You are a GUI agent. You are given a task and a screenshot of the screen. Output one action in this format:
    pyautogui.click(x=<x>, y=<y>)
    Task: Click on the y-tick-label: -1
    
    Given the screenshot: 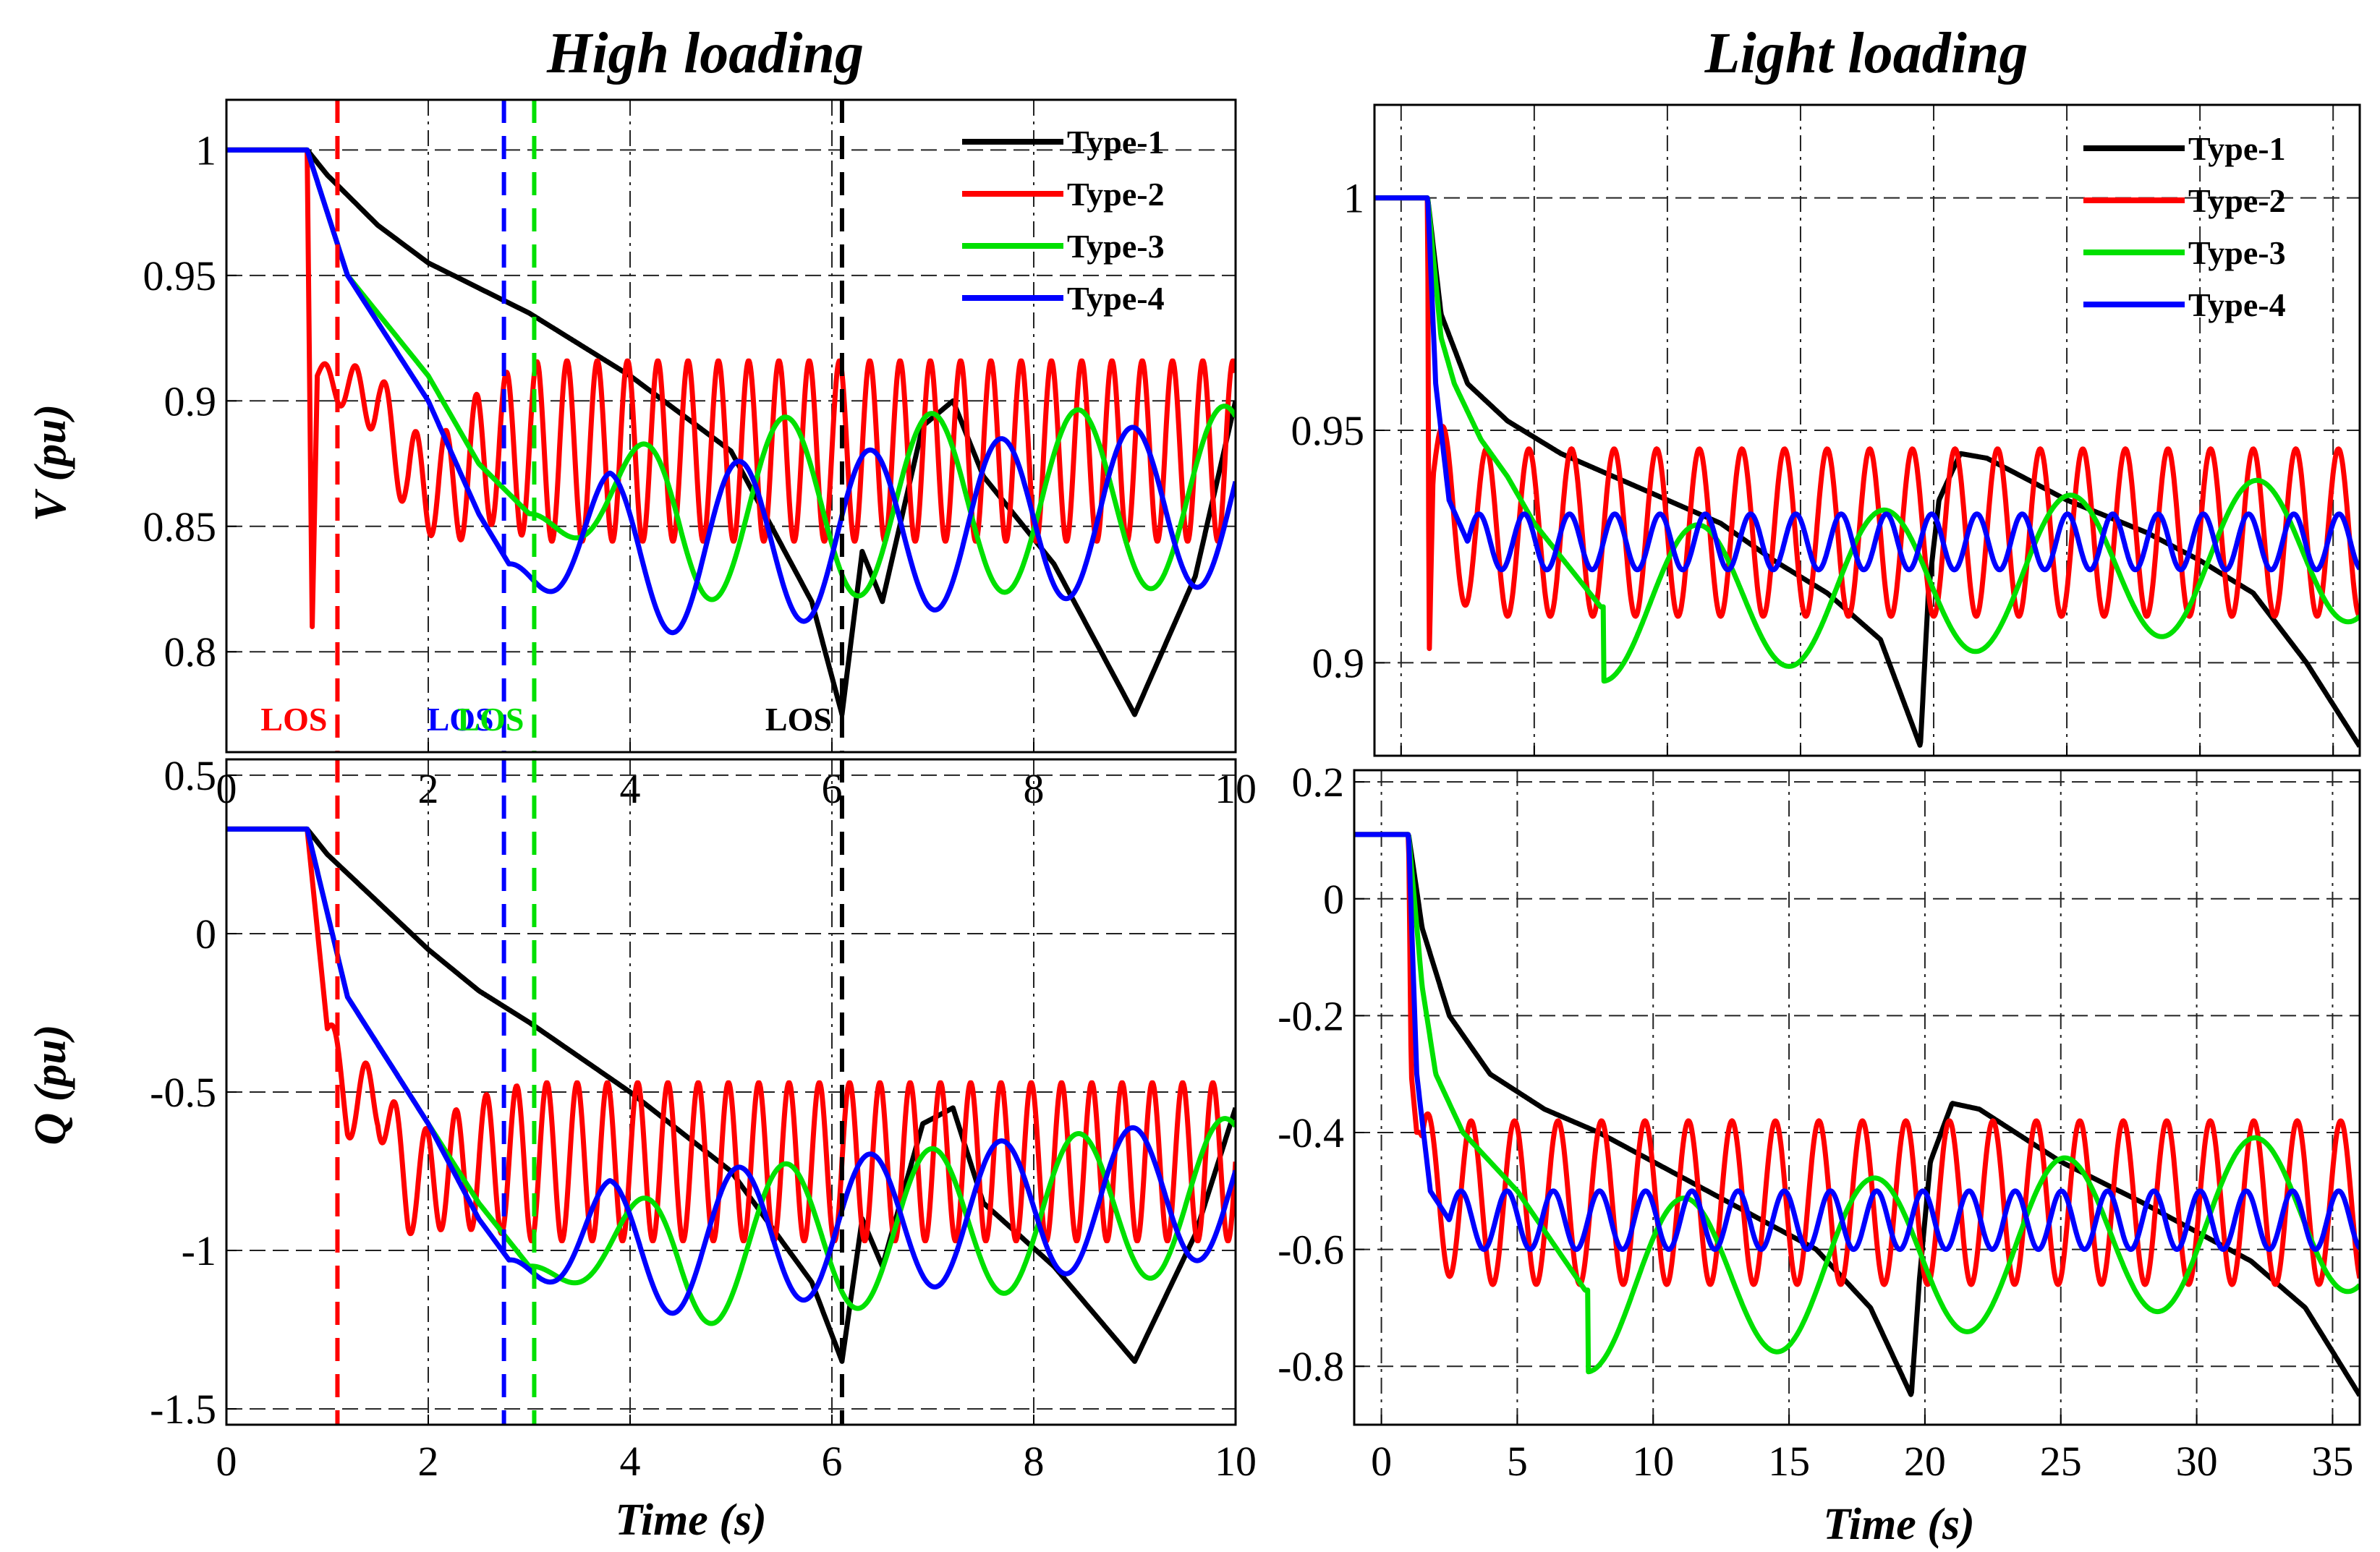 What is the action you would take?
    pyautogui.click(x=199, y=1250)
    